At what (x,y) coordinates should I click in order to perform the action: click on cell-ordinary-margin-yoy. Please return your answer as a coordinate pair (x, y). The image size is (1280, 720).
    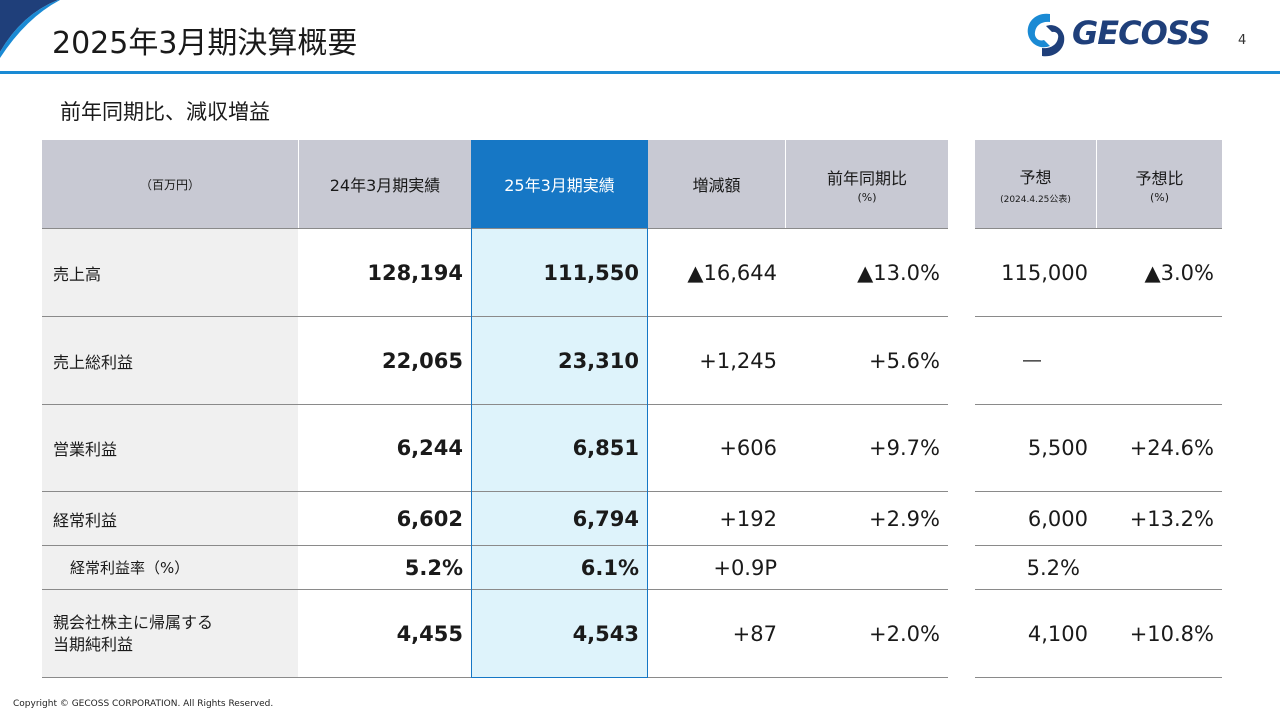
    Looking at the image, I should click on (867, 567).